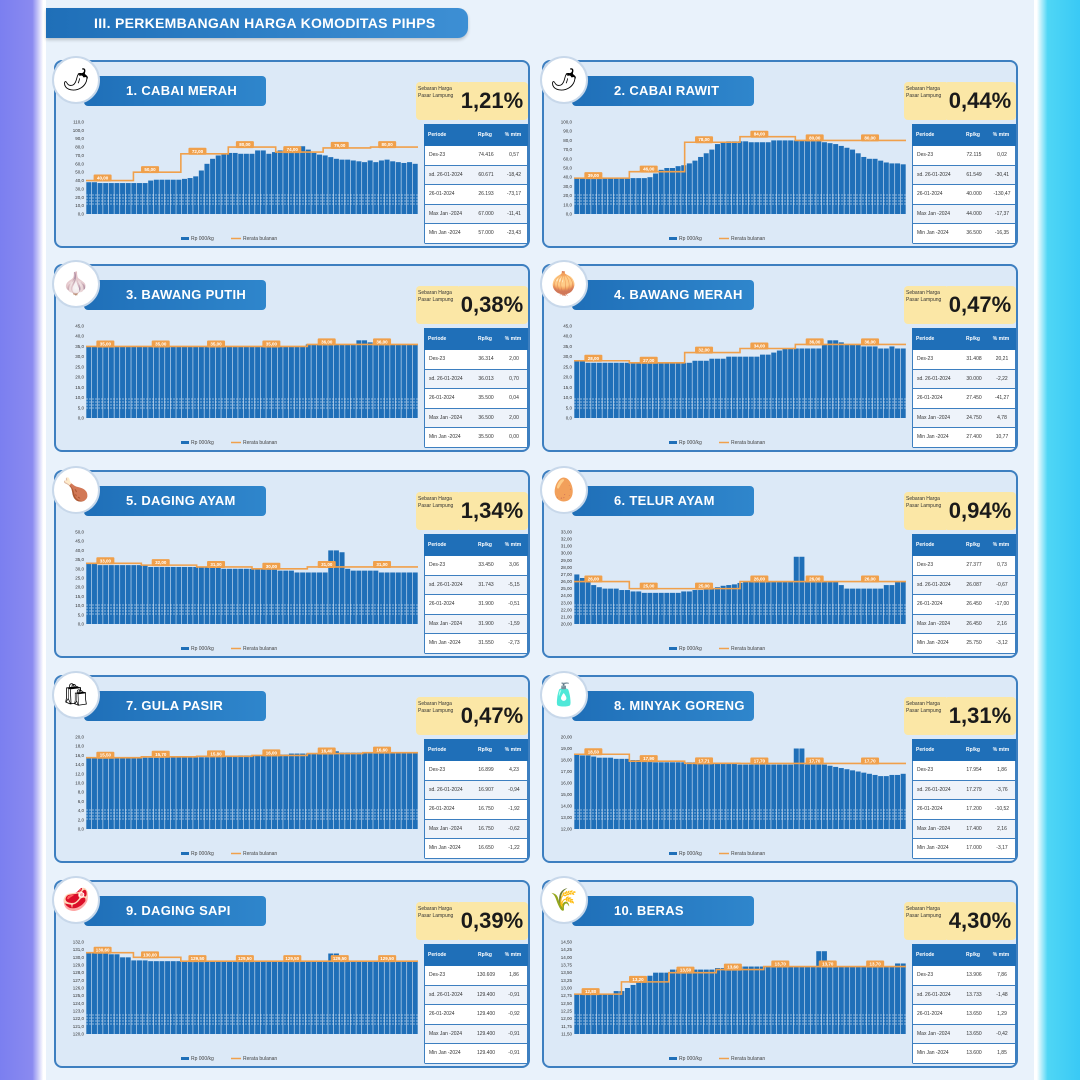 The image size is (1080, 1080). What do you see at coordinates (78, 122) in the screenshot?
I see `y-tick-label: 110,0` at bounding box center [78, 122].